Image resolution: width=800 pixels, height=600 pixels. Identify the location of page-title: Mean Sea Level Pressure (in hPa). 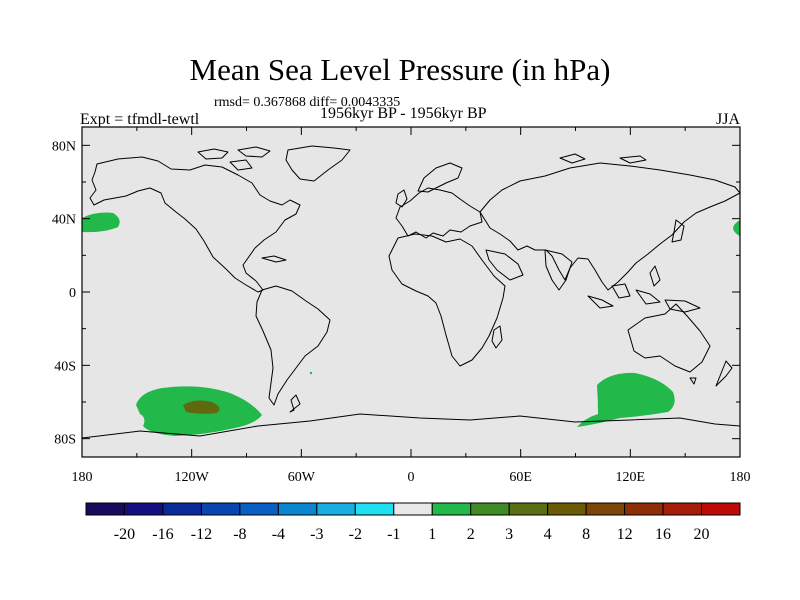
(400, 69).